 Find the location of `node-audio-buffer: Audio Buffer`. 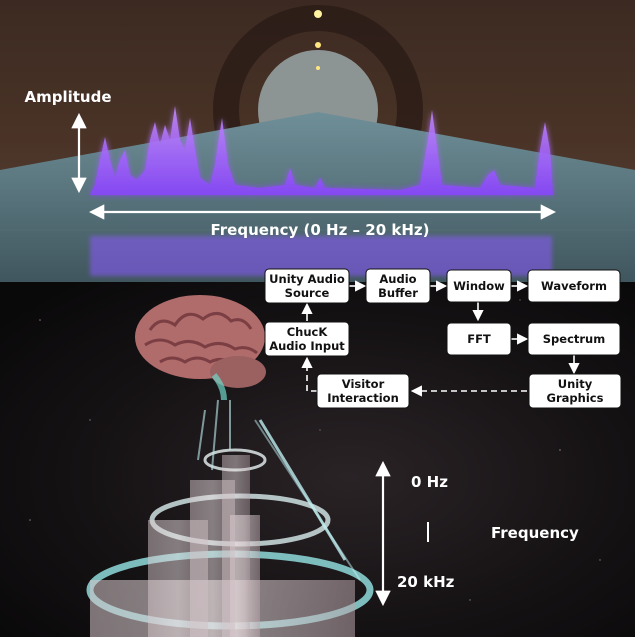

node-audio-buffer: Audio Buffer is located at coordinates (398, 286).